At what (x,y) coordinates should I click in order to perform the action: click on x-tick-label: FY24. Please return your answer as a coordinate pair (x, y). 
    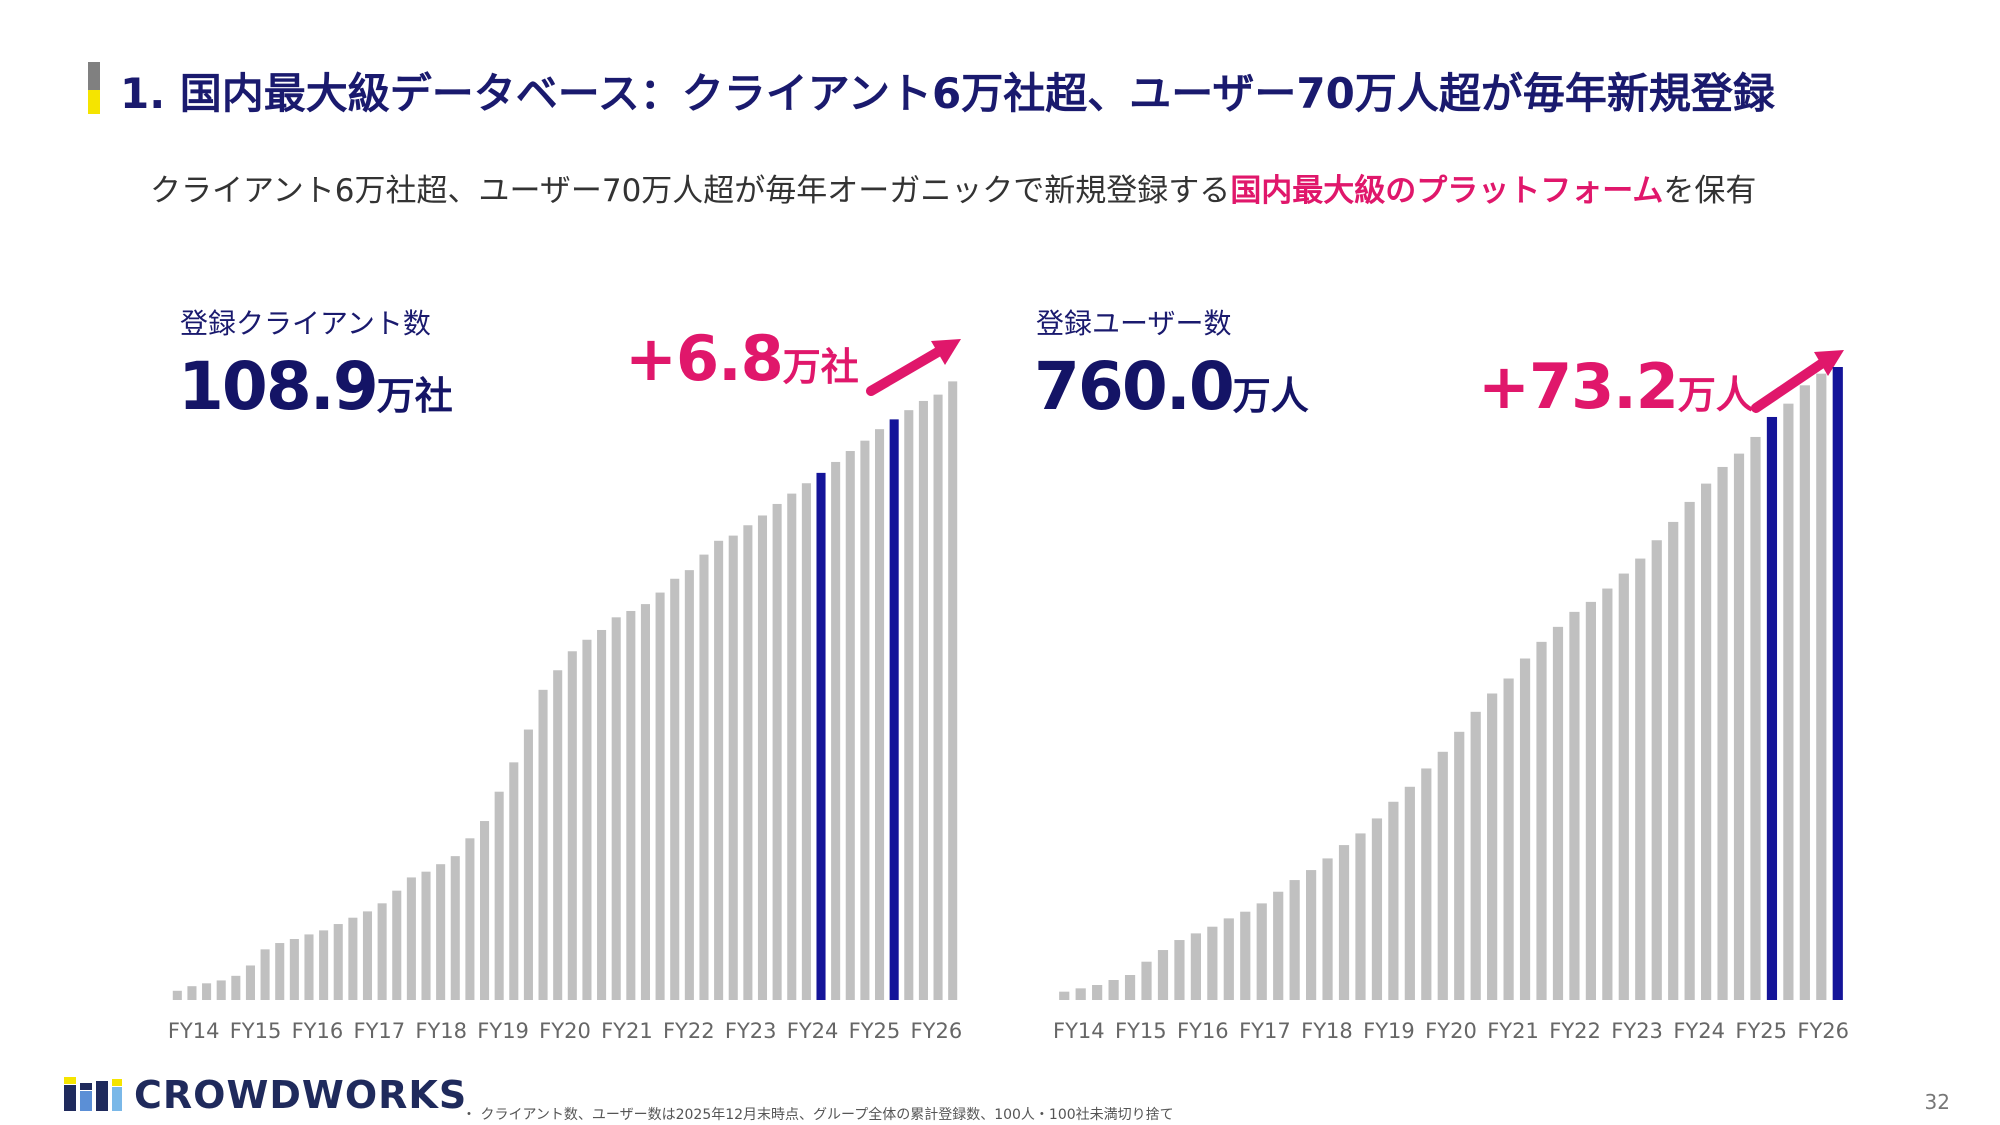
    Looking at the image, I should click on (1699, 1031).